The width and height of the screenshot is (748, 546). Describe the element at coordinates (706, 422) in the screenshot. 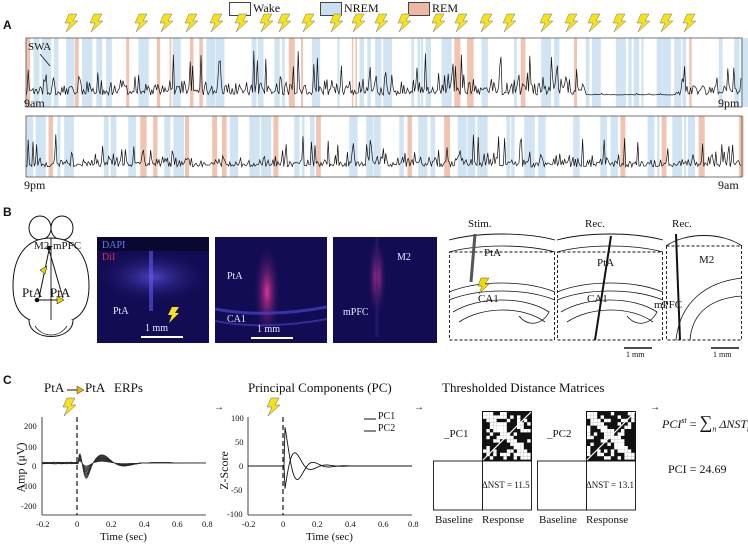

I see `formula-sum: ∑` at that location.